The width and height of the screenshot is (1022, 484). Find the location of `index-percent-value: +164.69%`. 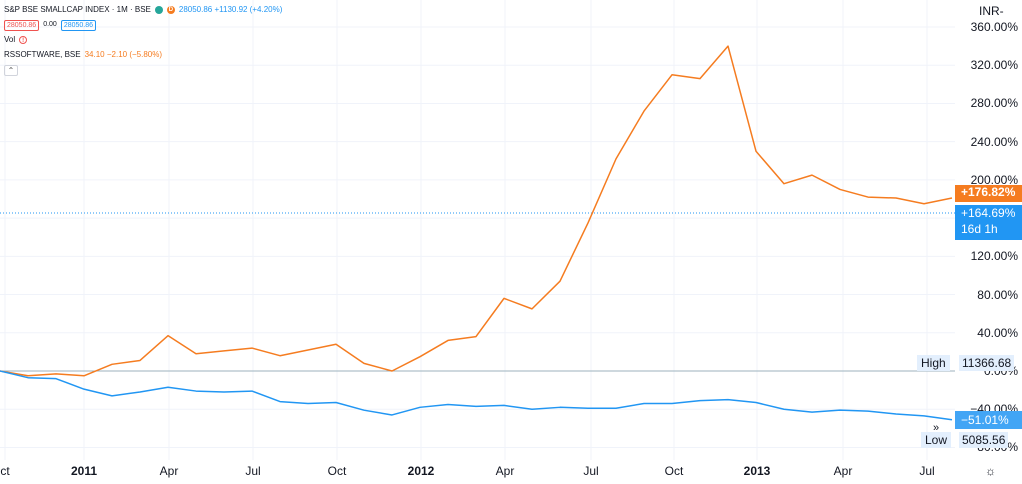

index-percent-value: +164.69% is located at coordinates (988, 213).